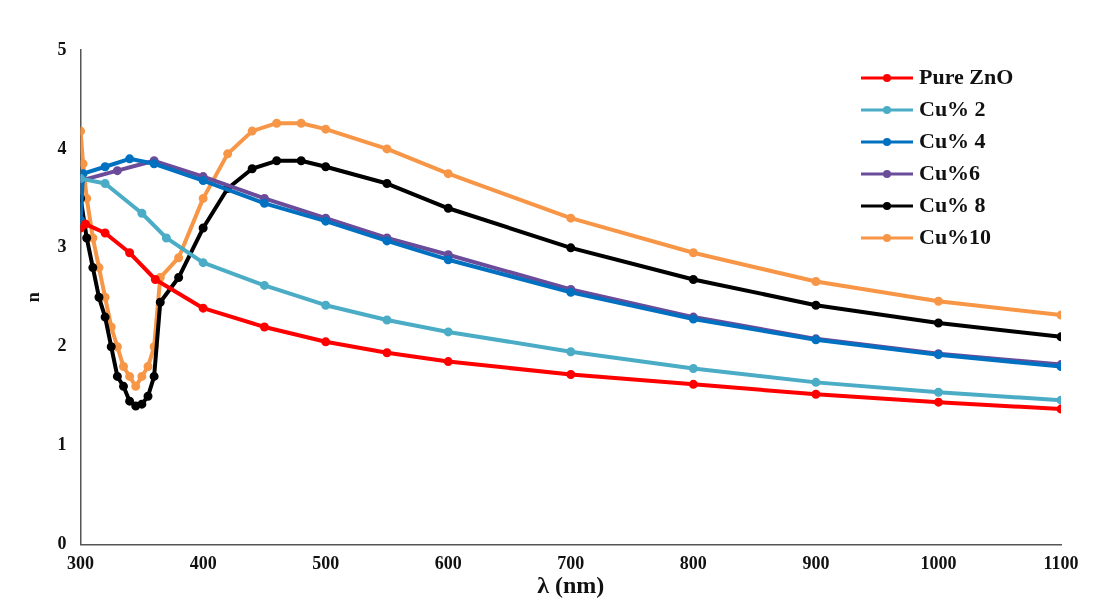 This screenshot has width=1101, height=605. I want to click on x-tick-label: 900, so click(816, 563).